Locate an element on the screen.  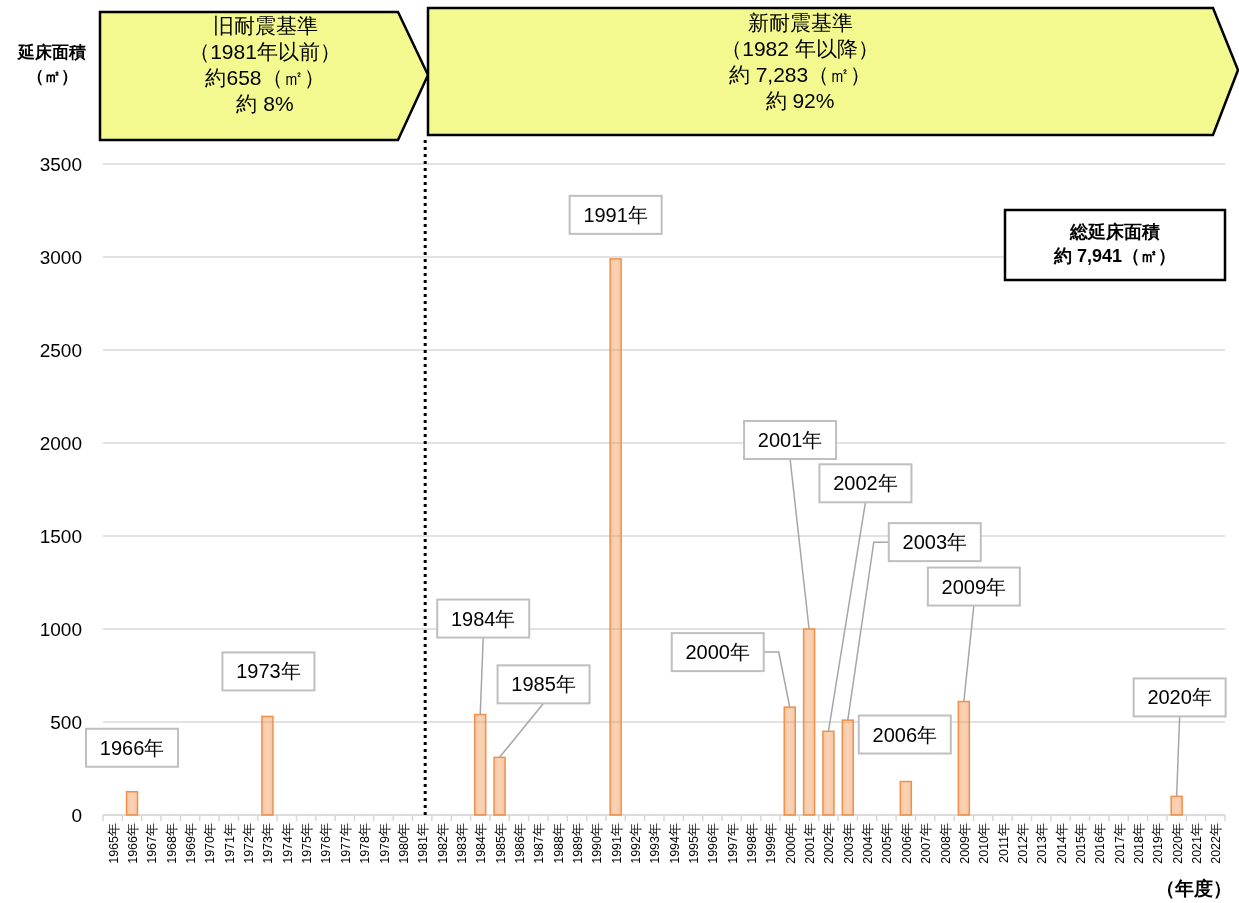
y-tick-label: 1500 is located at coordinates (60, 536).